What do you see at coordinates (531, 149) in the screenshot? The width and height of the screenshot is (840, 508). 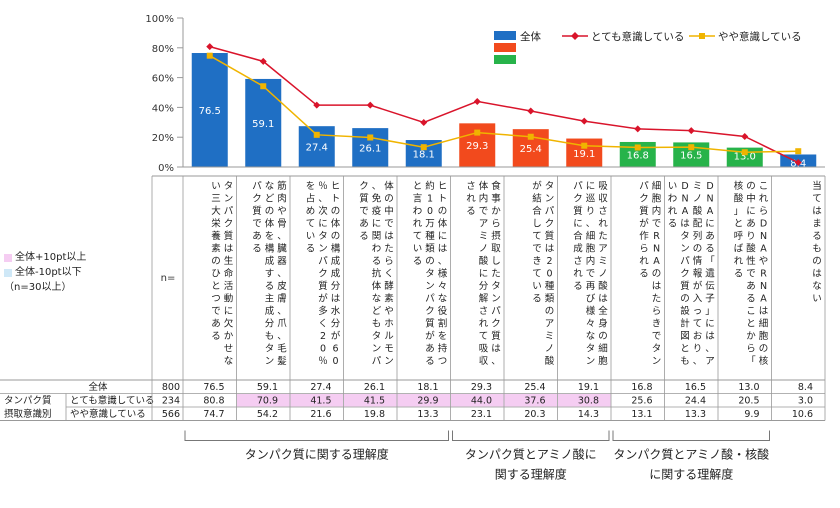 I see `bar-value-label: 25.4` at bounding box center [531, 149].